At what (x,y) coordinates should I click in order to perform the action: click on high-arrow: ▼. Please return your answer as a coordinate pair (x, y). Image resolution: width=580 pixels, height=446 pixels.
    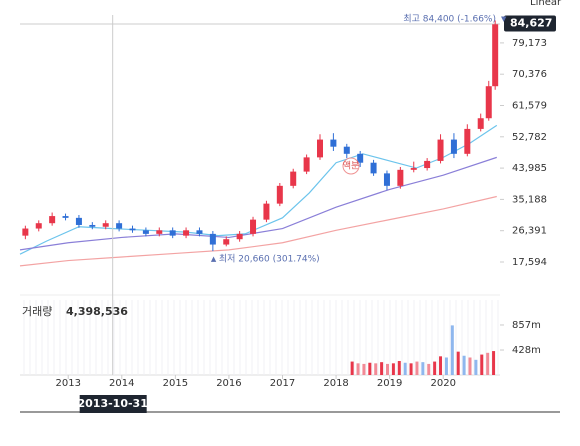
    Looking at the image, I should click on (504, 19).